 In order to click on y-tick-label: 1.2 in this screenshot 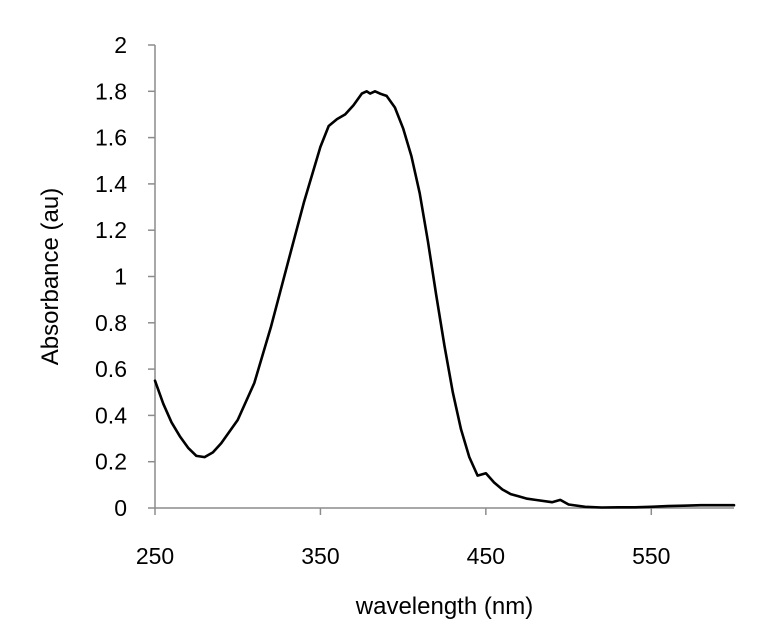, I will do `click(111, 230)`.